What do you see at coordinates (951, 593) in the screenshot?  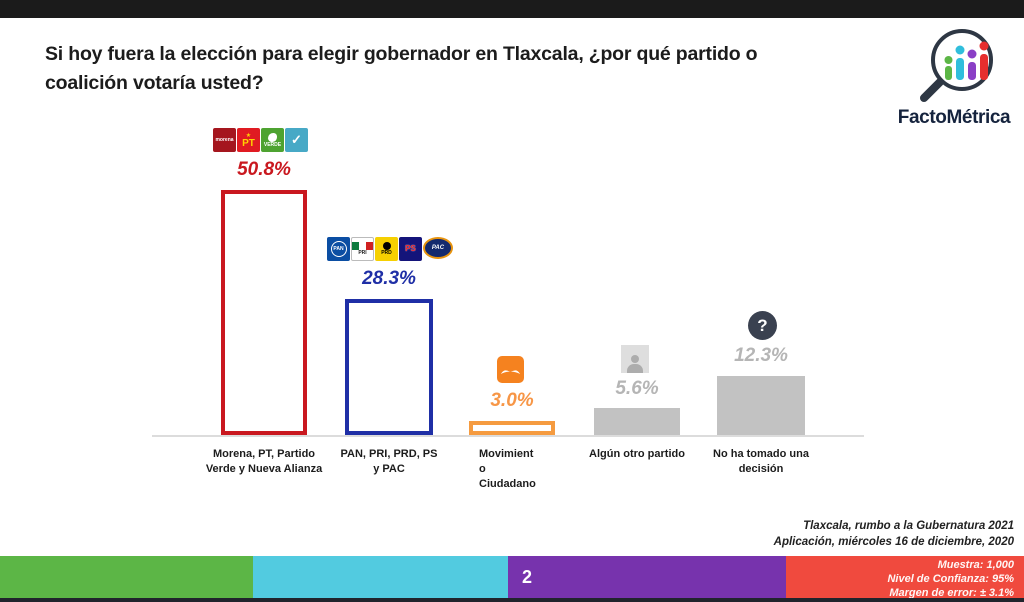 I see `stat-margen: Margen de error: ± 3.1%` at bounding box center [951, 593].